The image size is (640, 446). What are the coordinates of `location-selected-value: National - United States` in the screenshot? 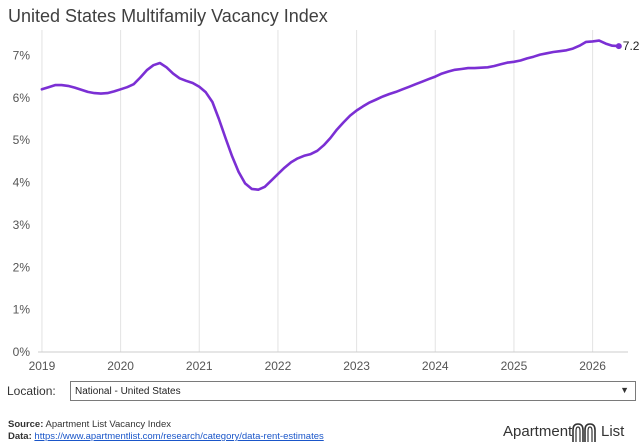 It's located at (128, 391).